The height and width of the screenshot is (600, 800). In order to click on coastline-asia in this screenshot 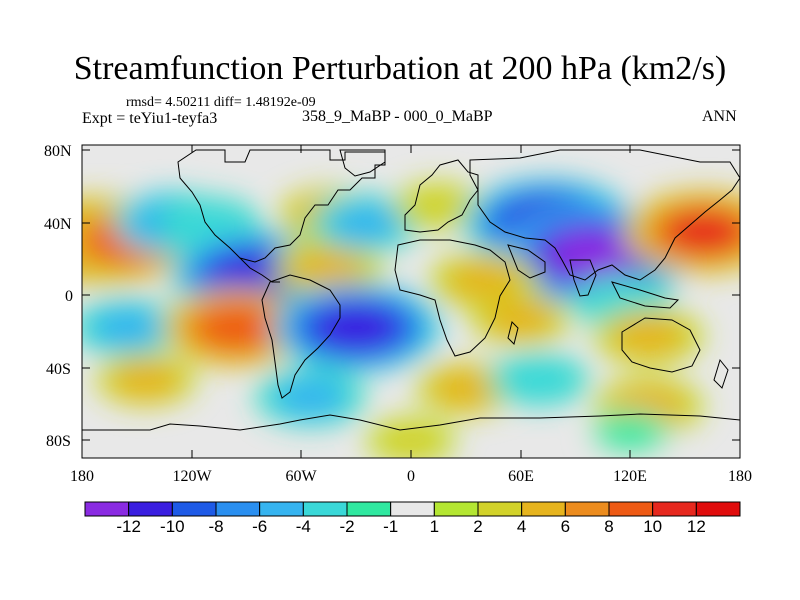, I will do `click(604, 215)`.